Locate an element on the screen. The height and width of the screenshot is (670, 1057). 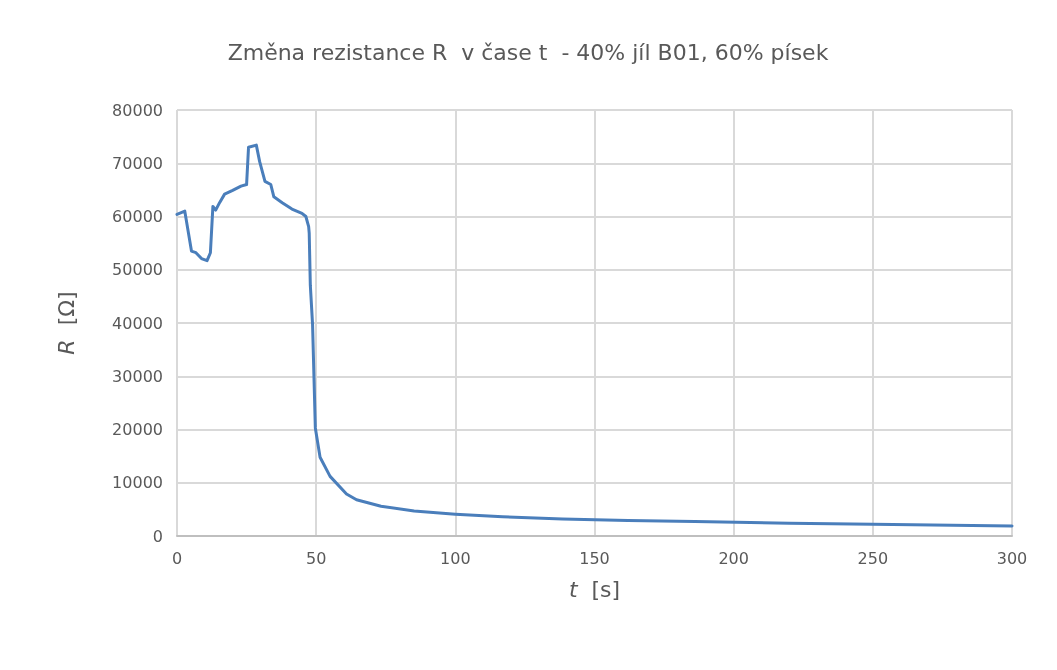
y-tick-label: 60000 is located at coordinates (137, 216).